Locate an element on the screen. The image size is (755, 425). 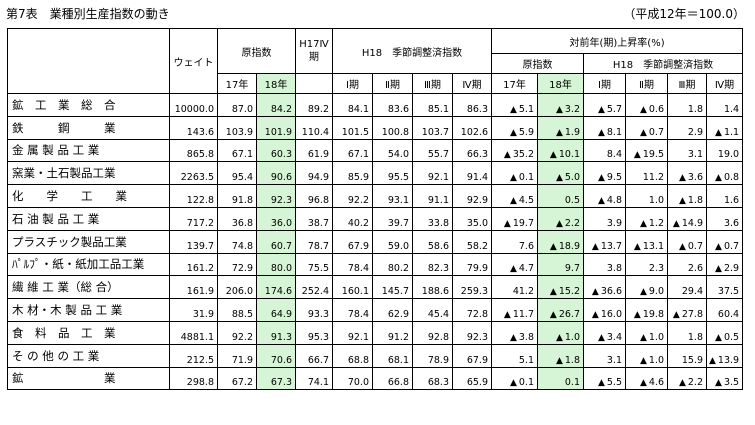
rate-value: 2.2 is located at coordinates (695, 383).